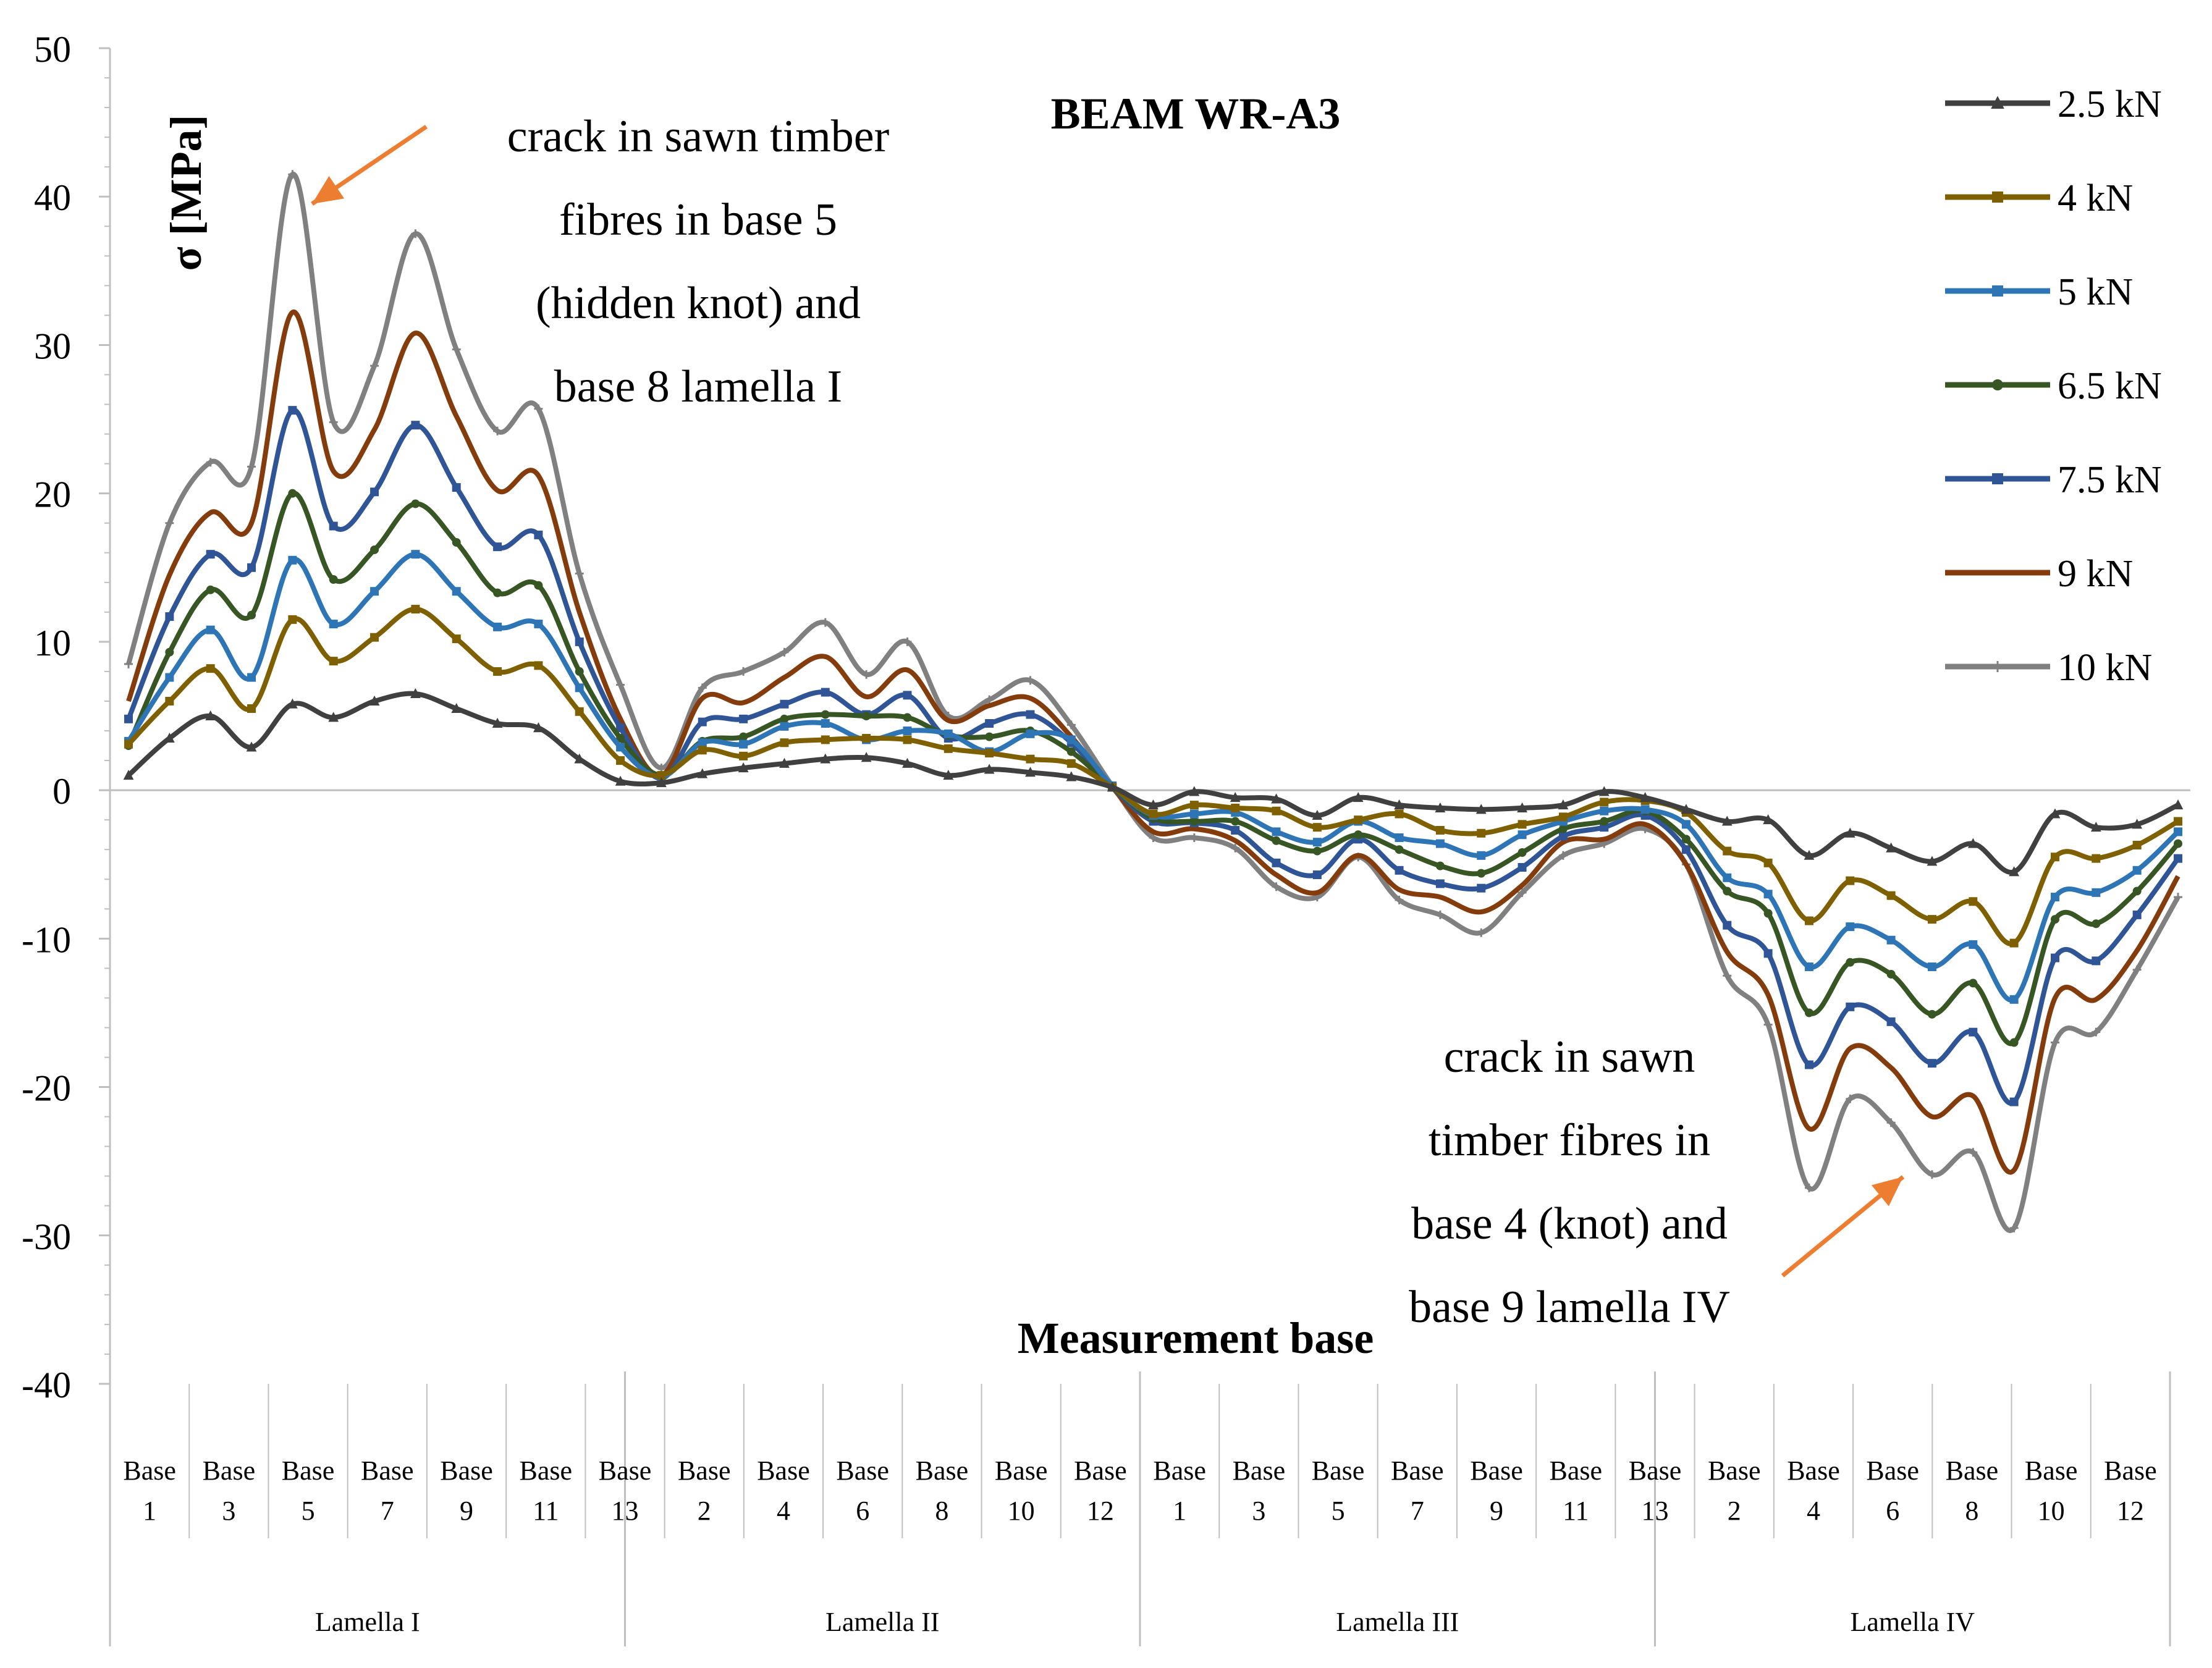 This screenshot has width=2212, height=1668. What do you see at coordinates (1892, 1511) in the screenshot?
I see `x-tick-label-number: 6` at bounding box center [1892, 1511].